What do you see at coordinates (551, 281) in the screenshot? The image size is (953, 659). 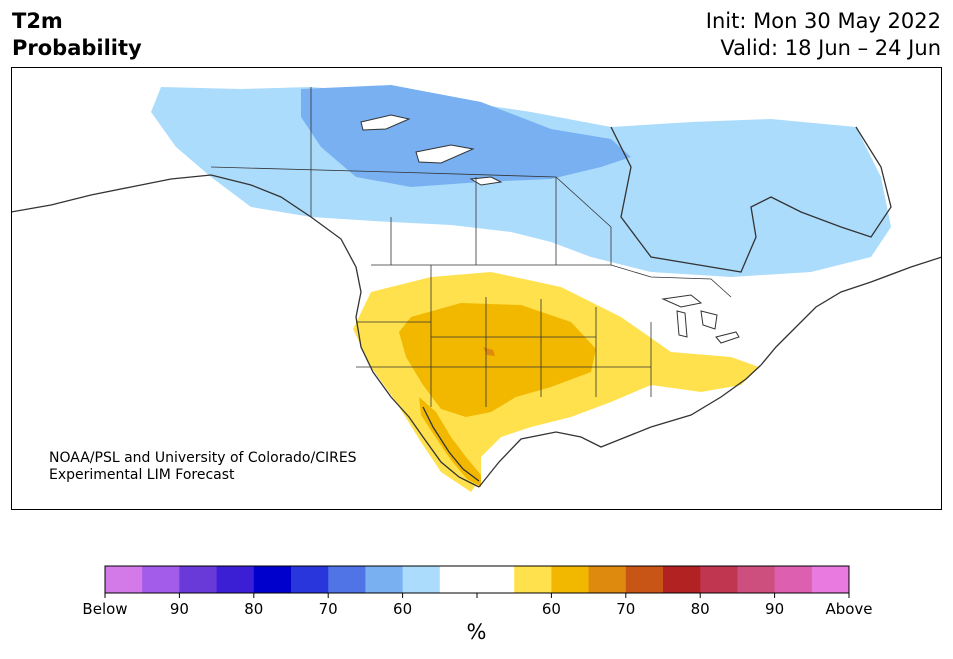 I see `us-canada-border` at bounding box center [551, 281].